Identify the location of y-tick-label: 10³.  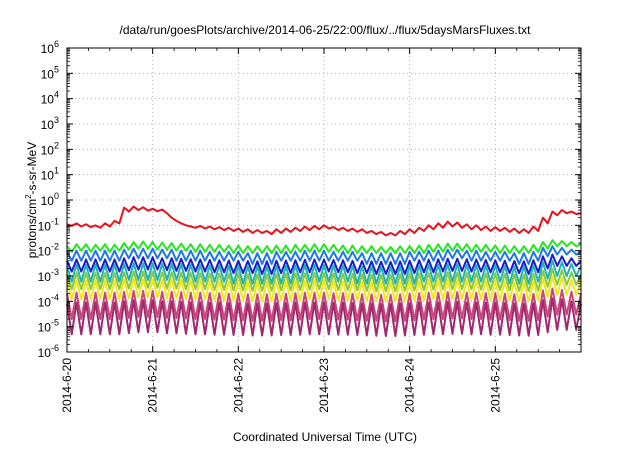
(50, 123).